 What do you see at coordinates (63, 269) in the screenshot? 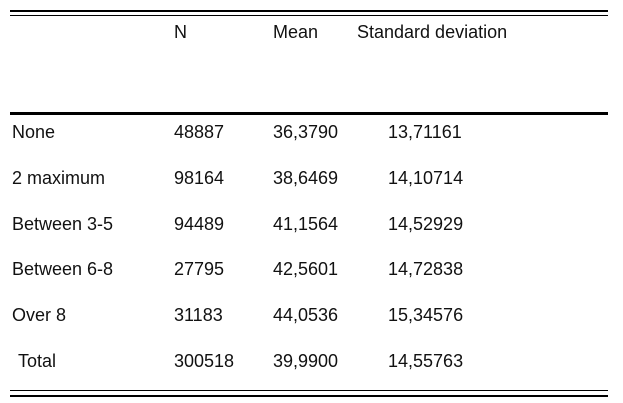
I see `row-label: Between 6-8` at bounding box center [63, 269].